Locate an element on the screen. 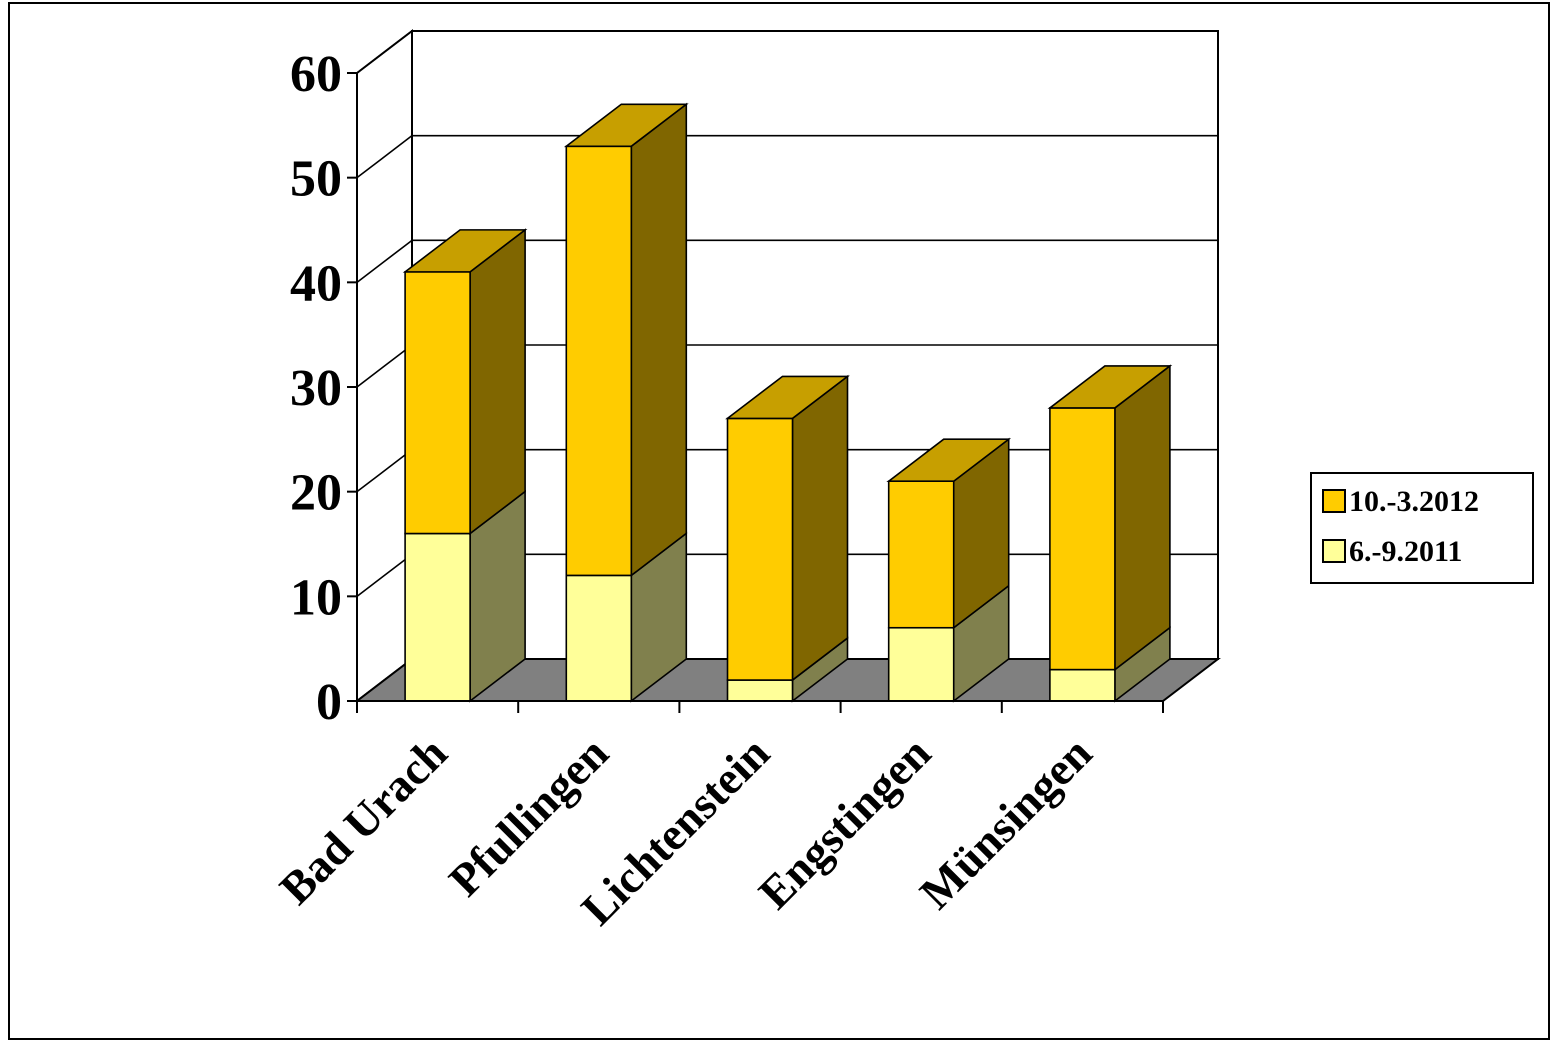 This screenshot has width=1553, height=1042. legend-label: 6.-9.2011 is located at coordinates (1405, 551).